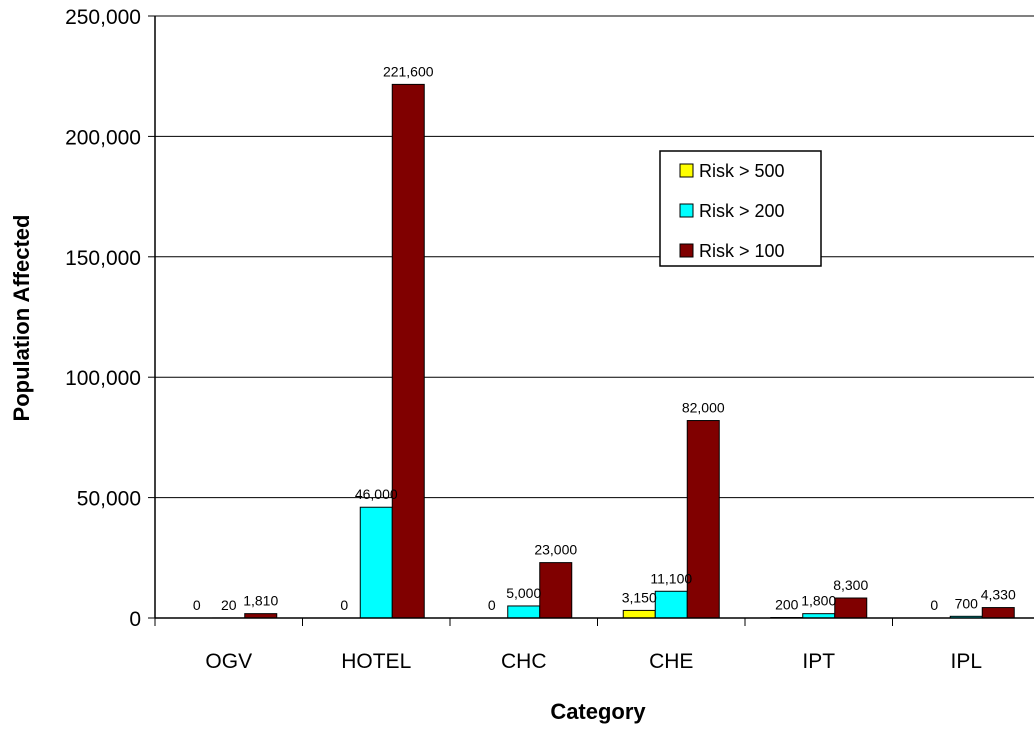 The width and height of the screenshot is (1034, 730). I want to click on data-label: 3,150, so click(639, 597).